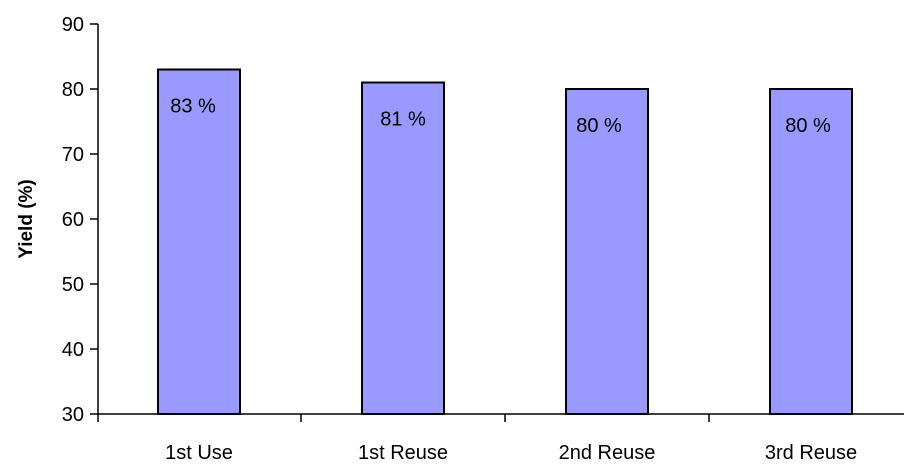  I want to click on y-axis-title: Yield (%), so click(26, 219).